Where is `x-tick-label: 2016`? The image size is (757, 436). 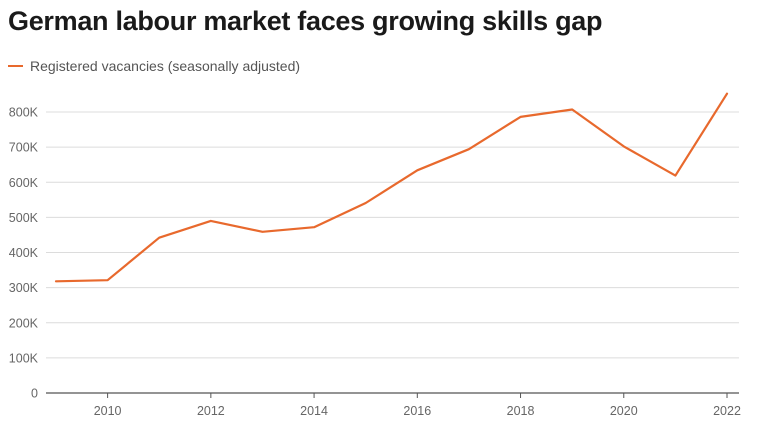 x-tick-label: 2016 is located at coordinates (417, 411).